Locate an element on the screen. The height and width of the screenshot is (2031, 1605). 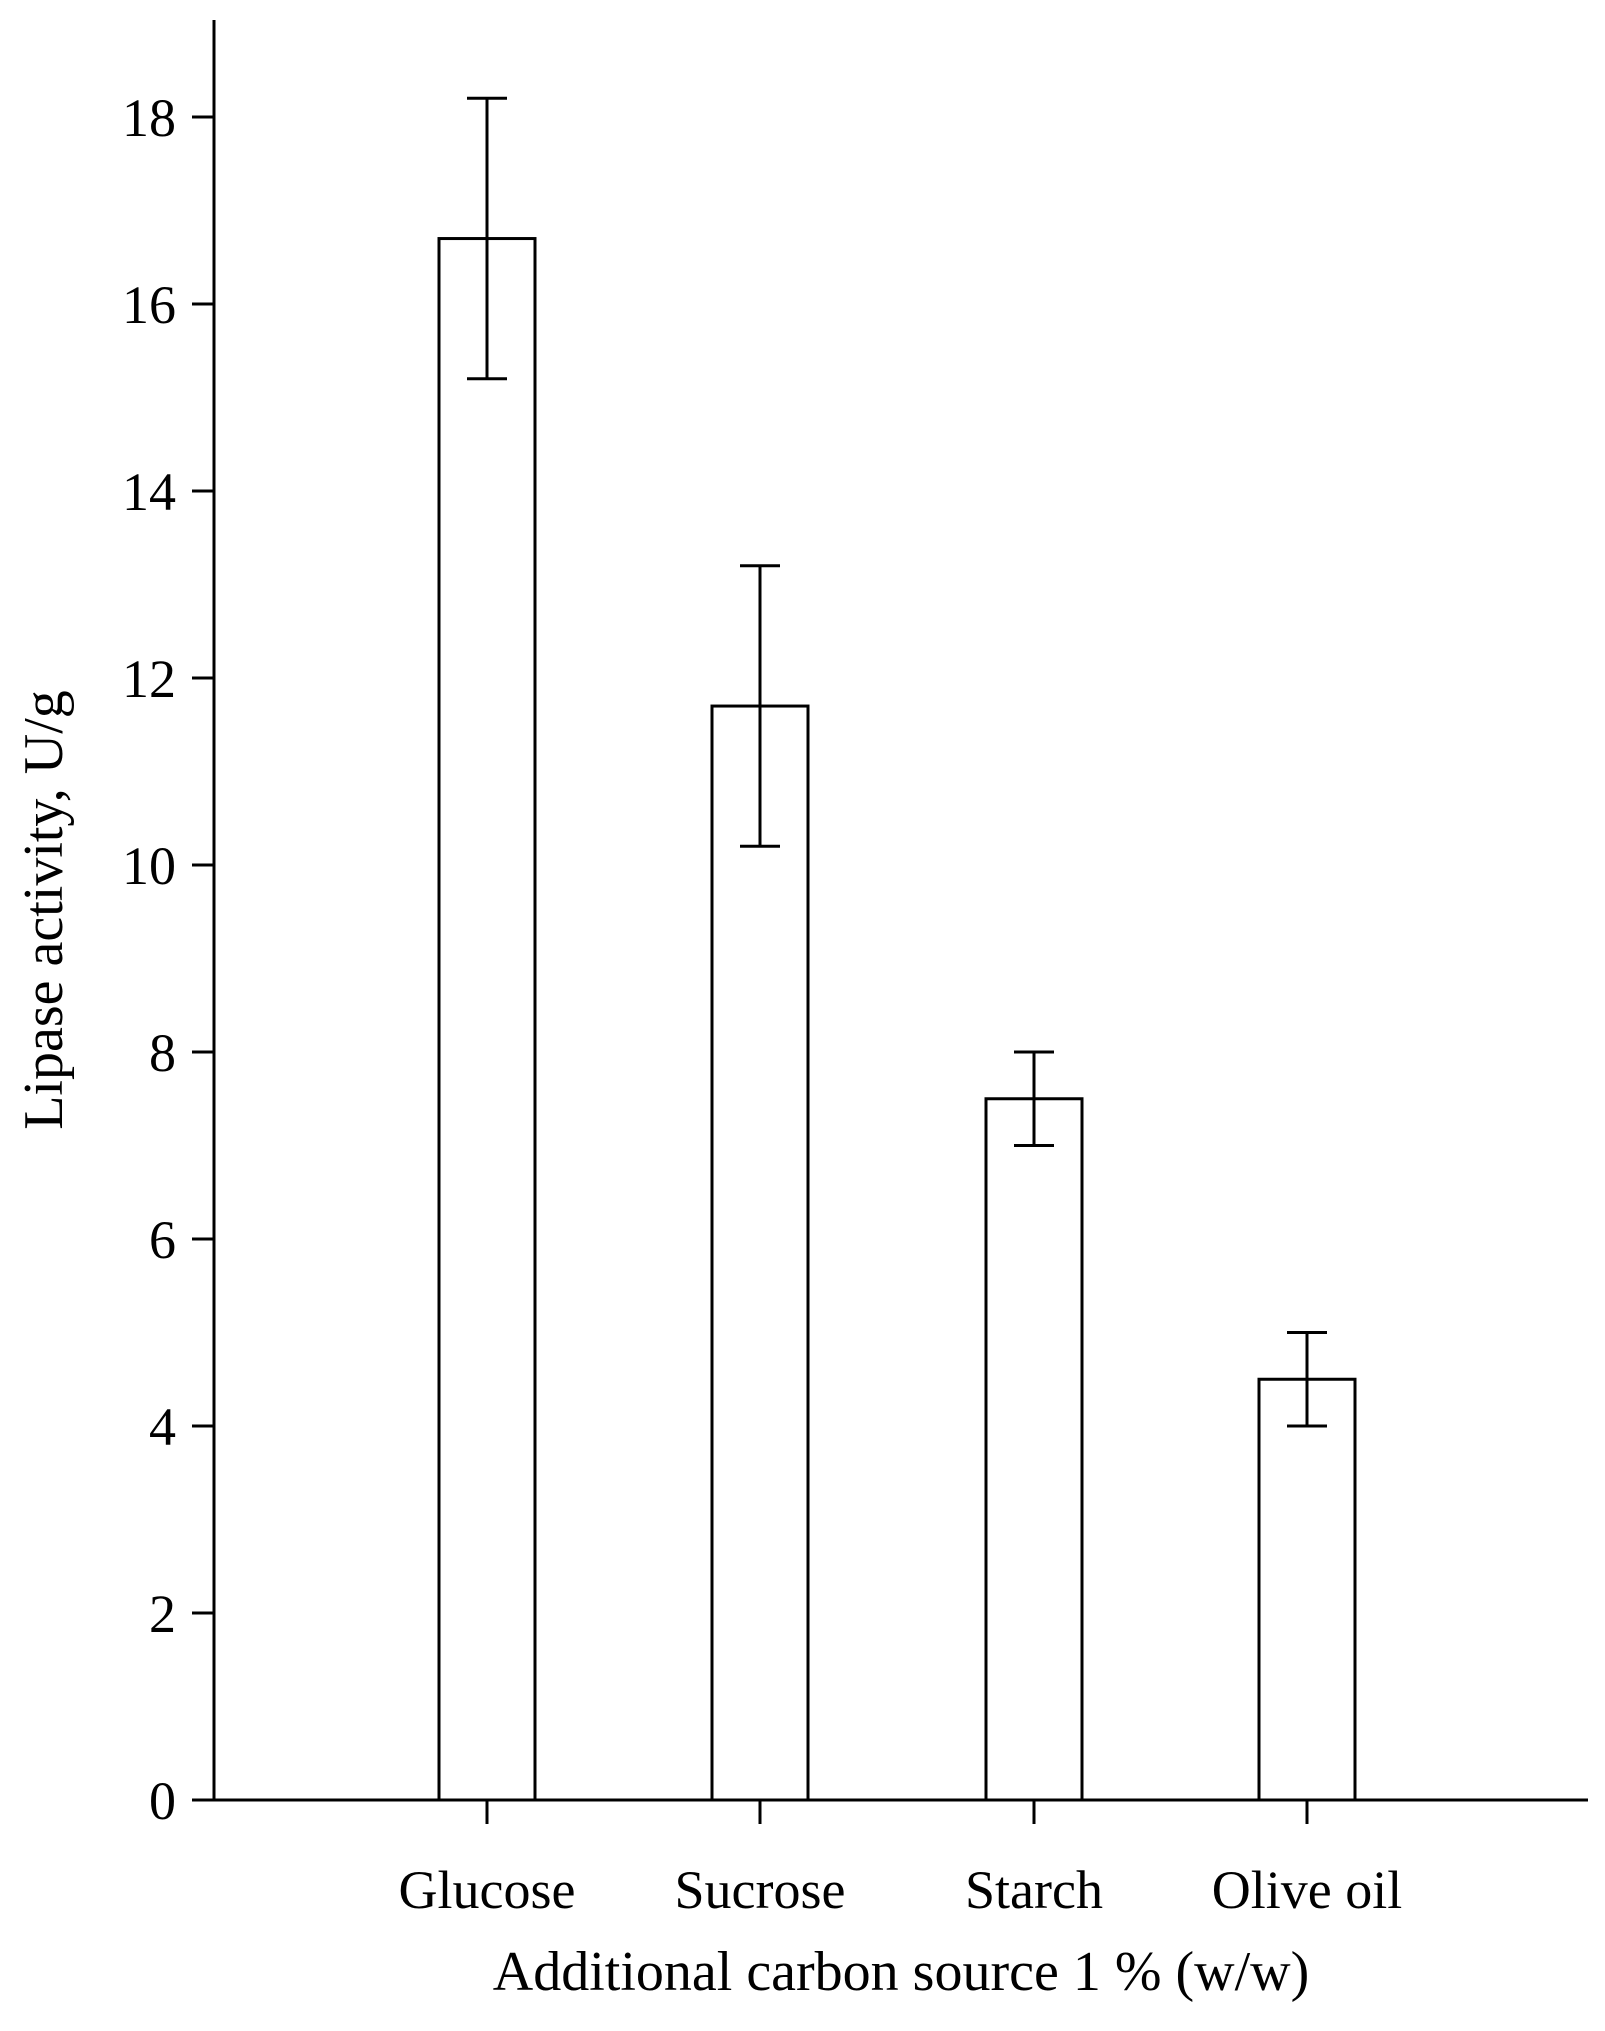
y-tick-label: 6 is located at coordinates (162, 1240).